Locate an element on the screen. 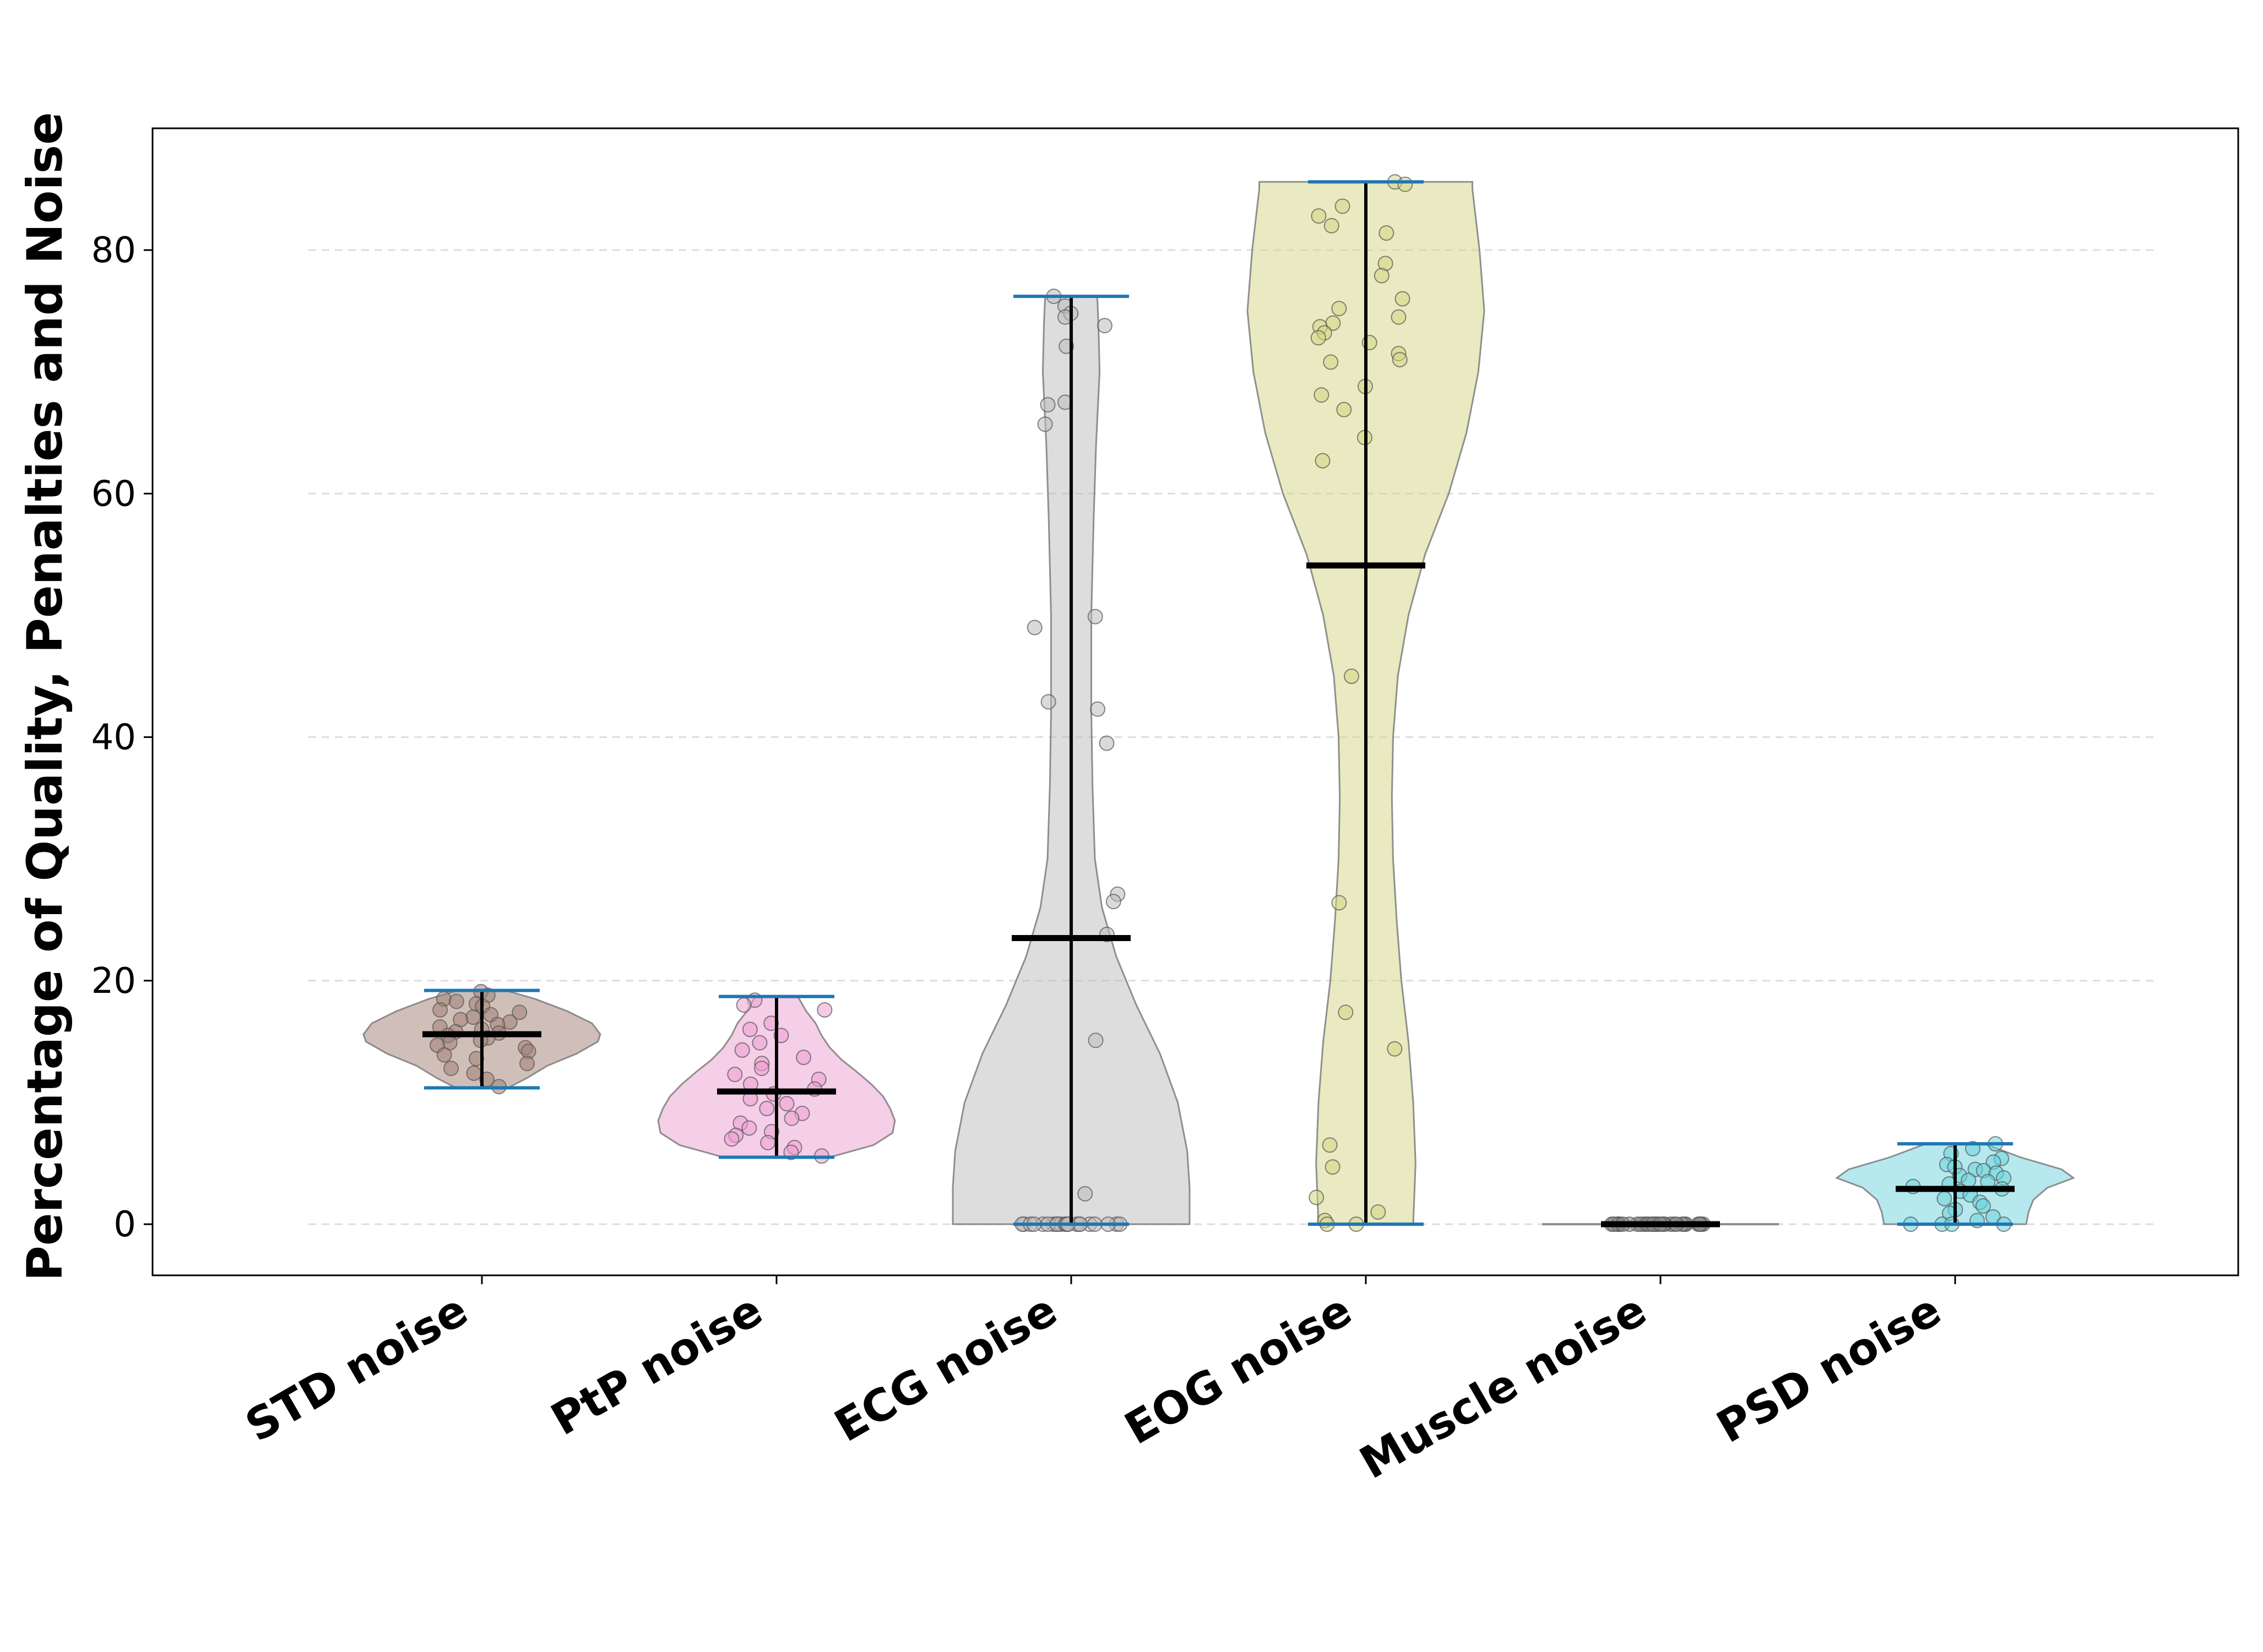 The height and width of the screenshot is (1652, 2263). x-category-label: STD noise is located at coordinates (356, 1368).